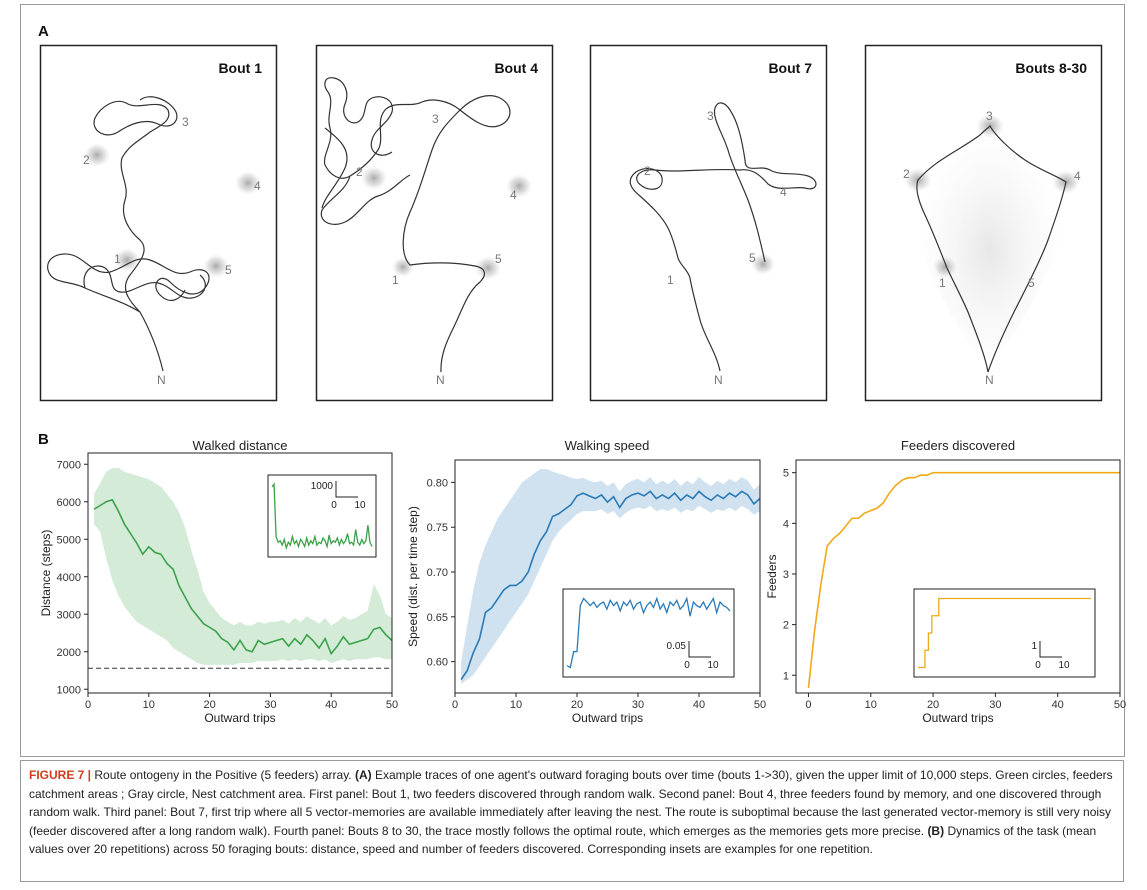 The width and height of the screenshot is (1147, 890). What do you see at coordinates (786, 626) in the screenshot?
I see `y-tick-label: 2` at bounding box center [786, 626].